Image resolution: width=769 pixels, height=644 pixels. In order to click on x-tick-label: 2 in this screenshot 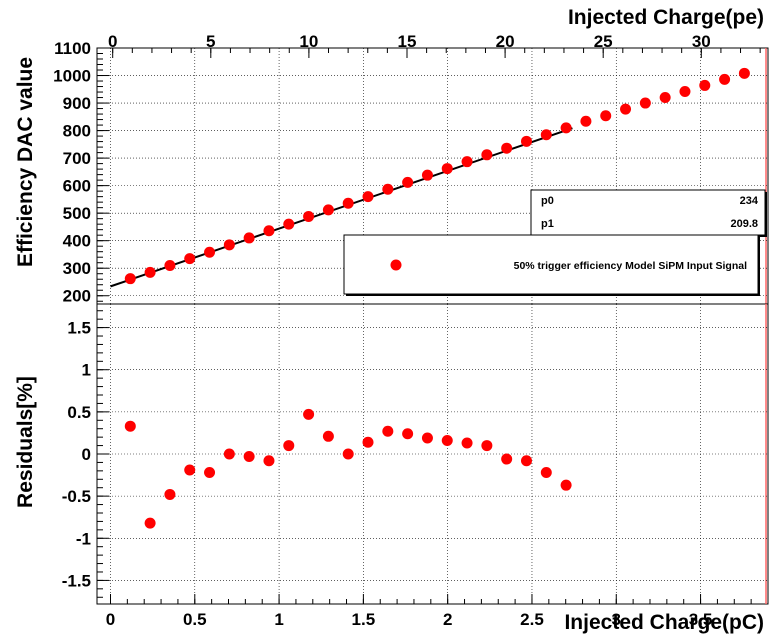, I will do `click(447, 619)`.